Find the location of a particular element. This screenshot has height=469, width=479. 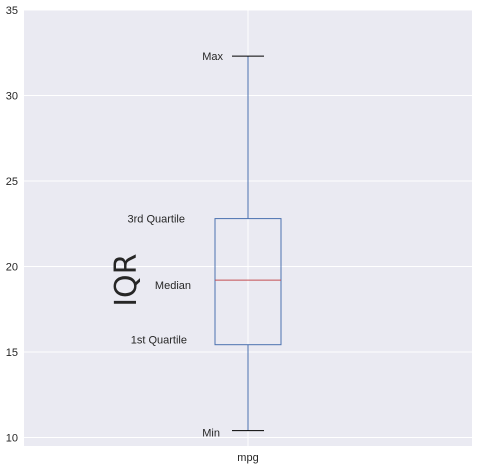

y-tick-label: 35 is located at coordinates (12, 11).